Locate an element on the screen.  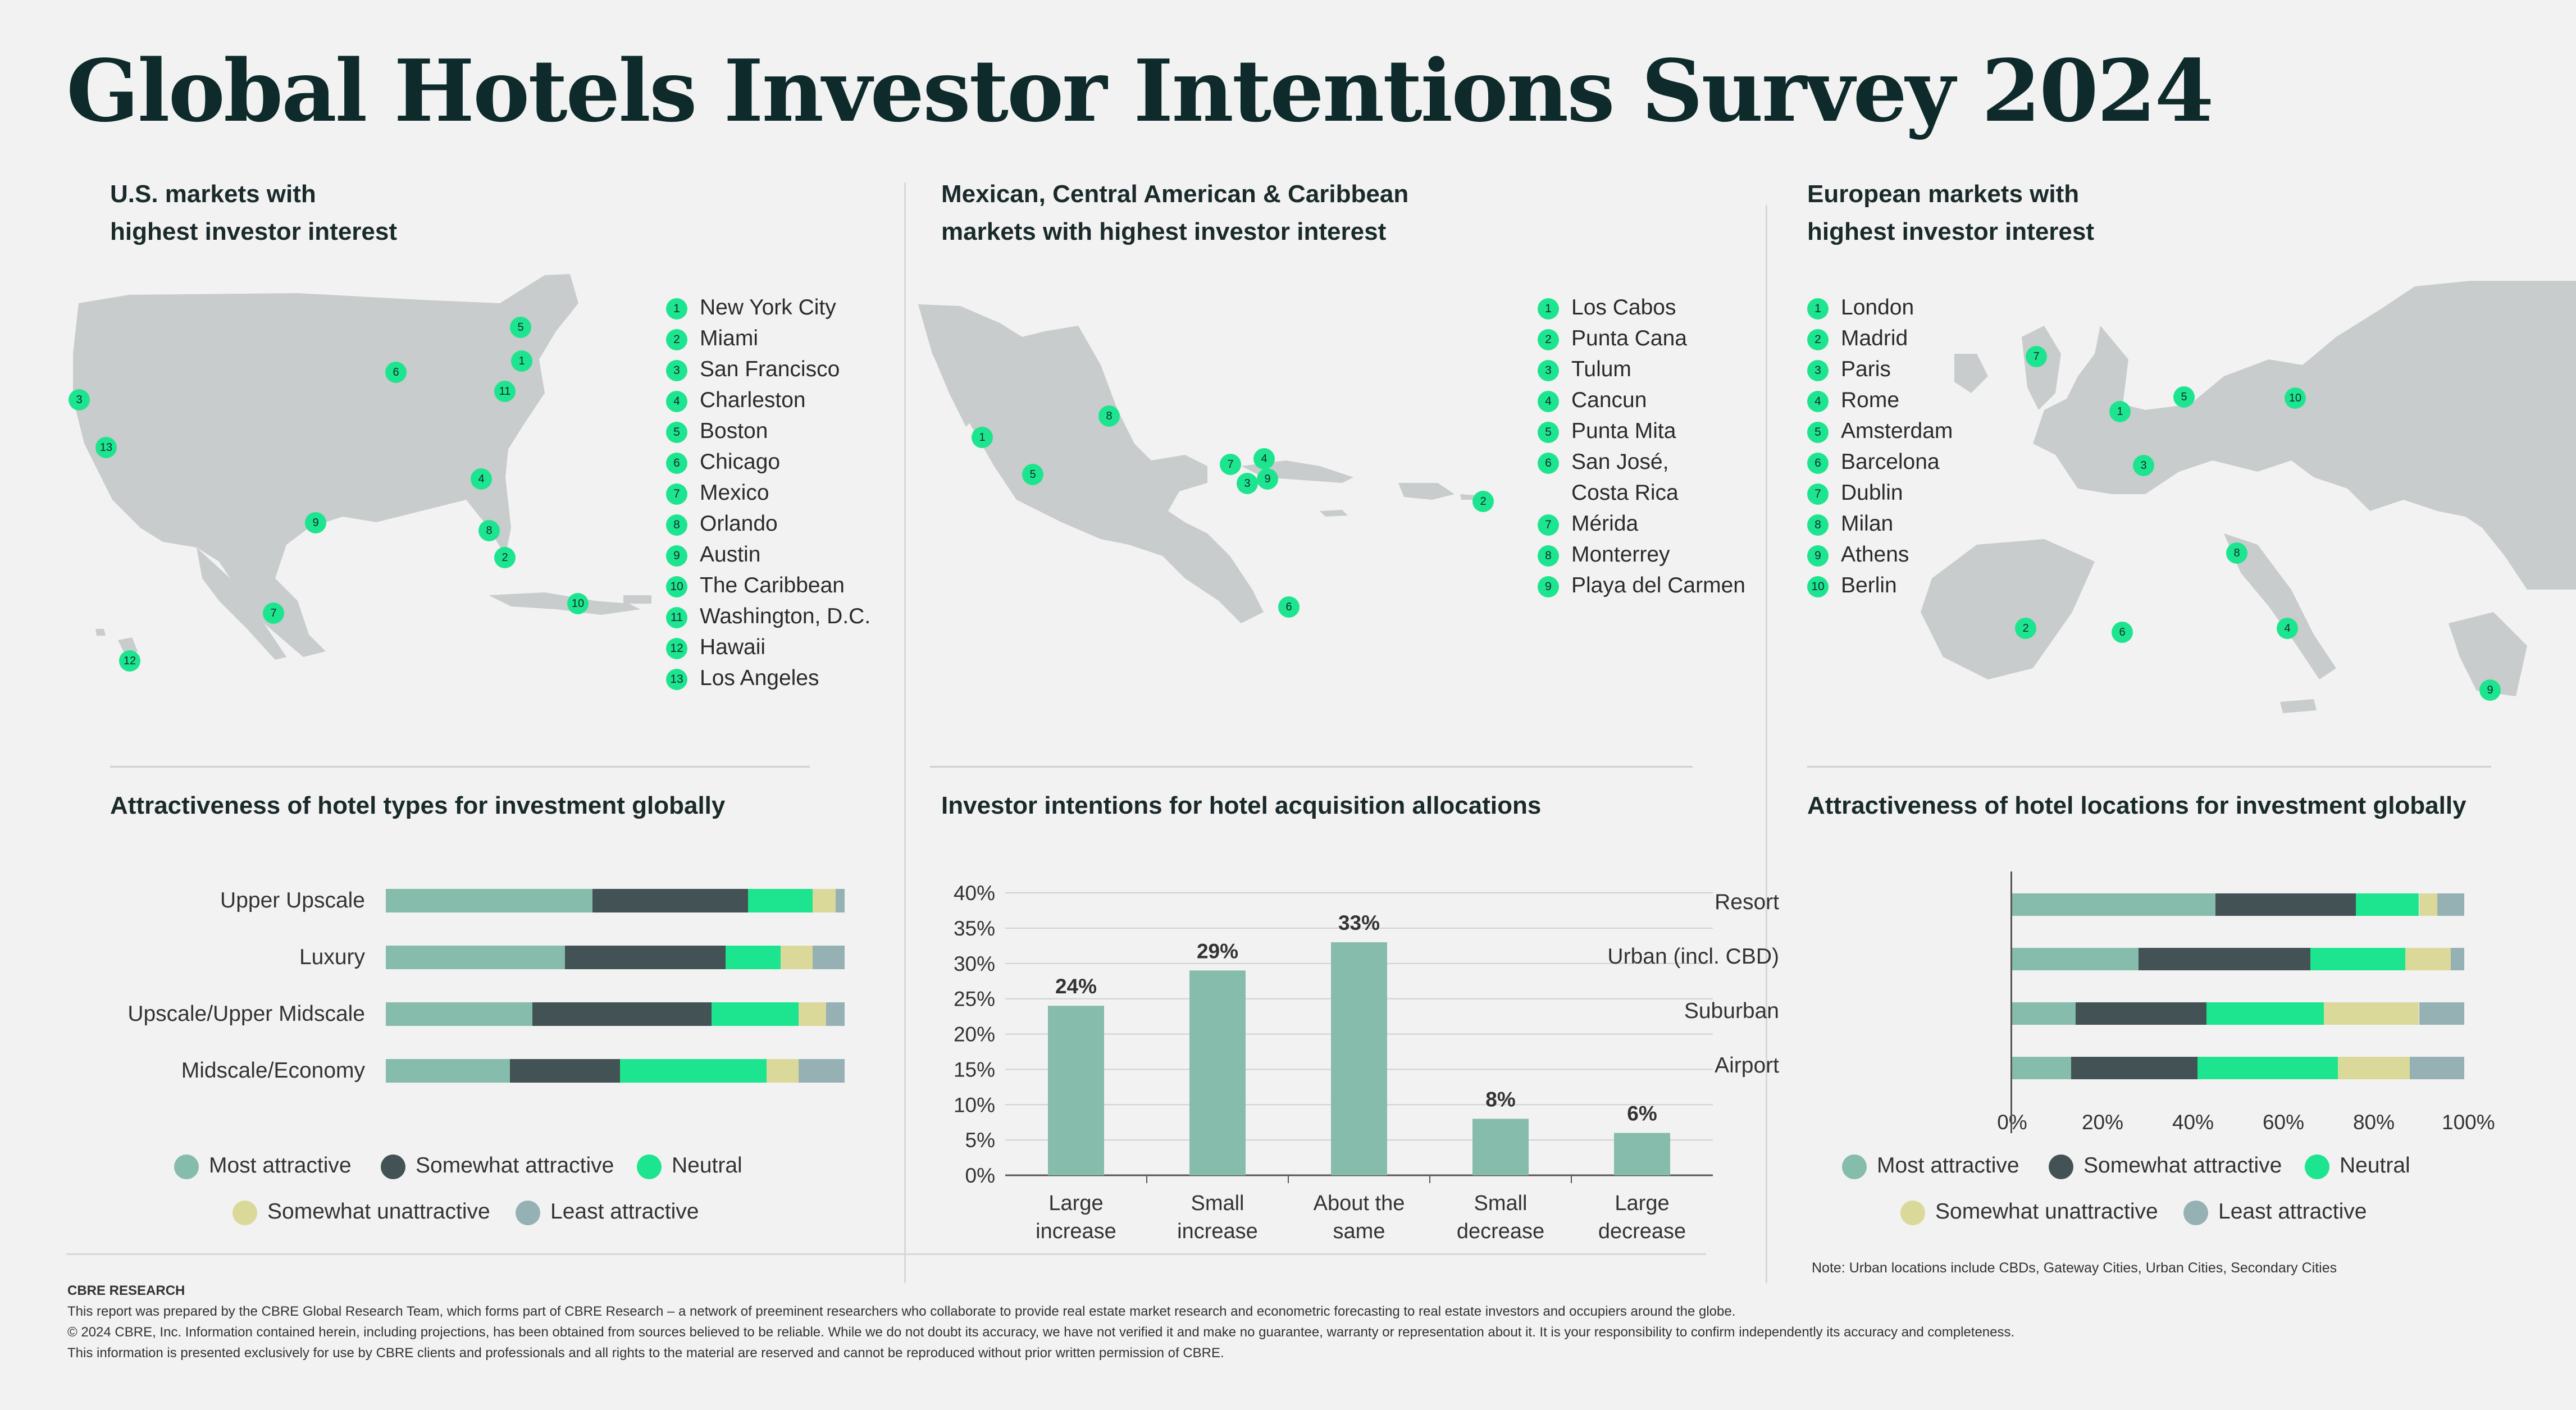
y-tick-label: 30% is located at coordinates (974, 963).